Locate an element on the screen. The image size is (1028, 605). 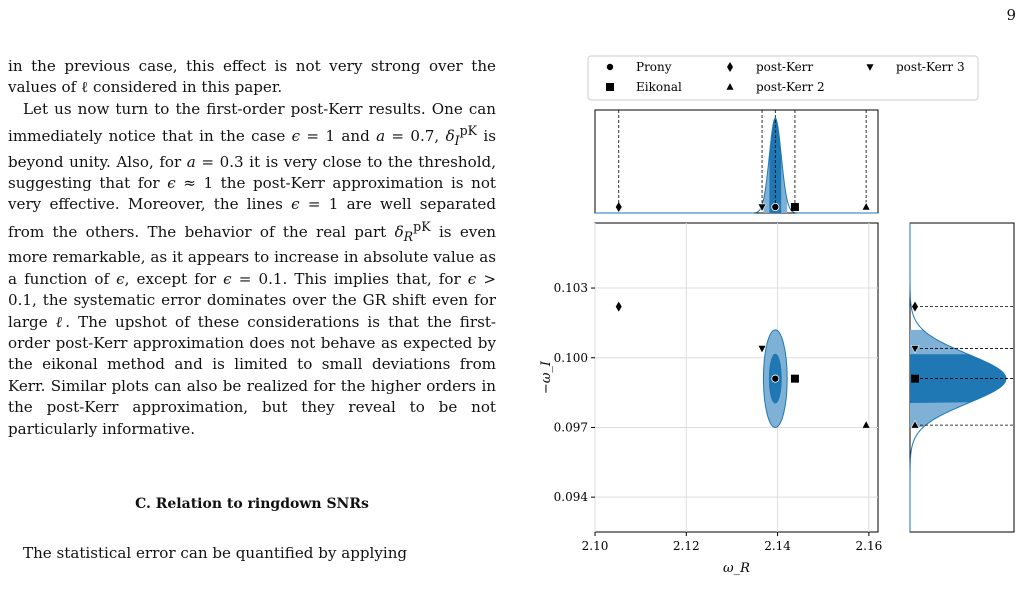
post-kerr-right-marker is located at coordinates (915, 306).